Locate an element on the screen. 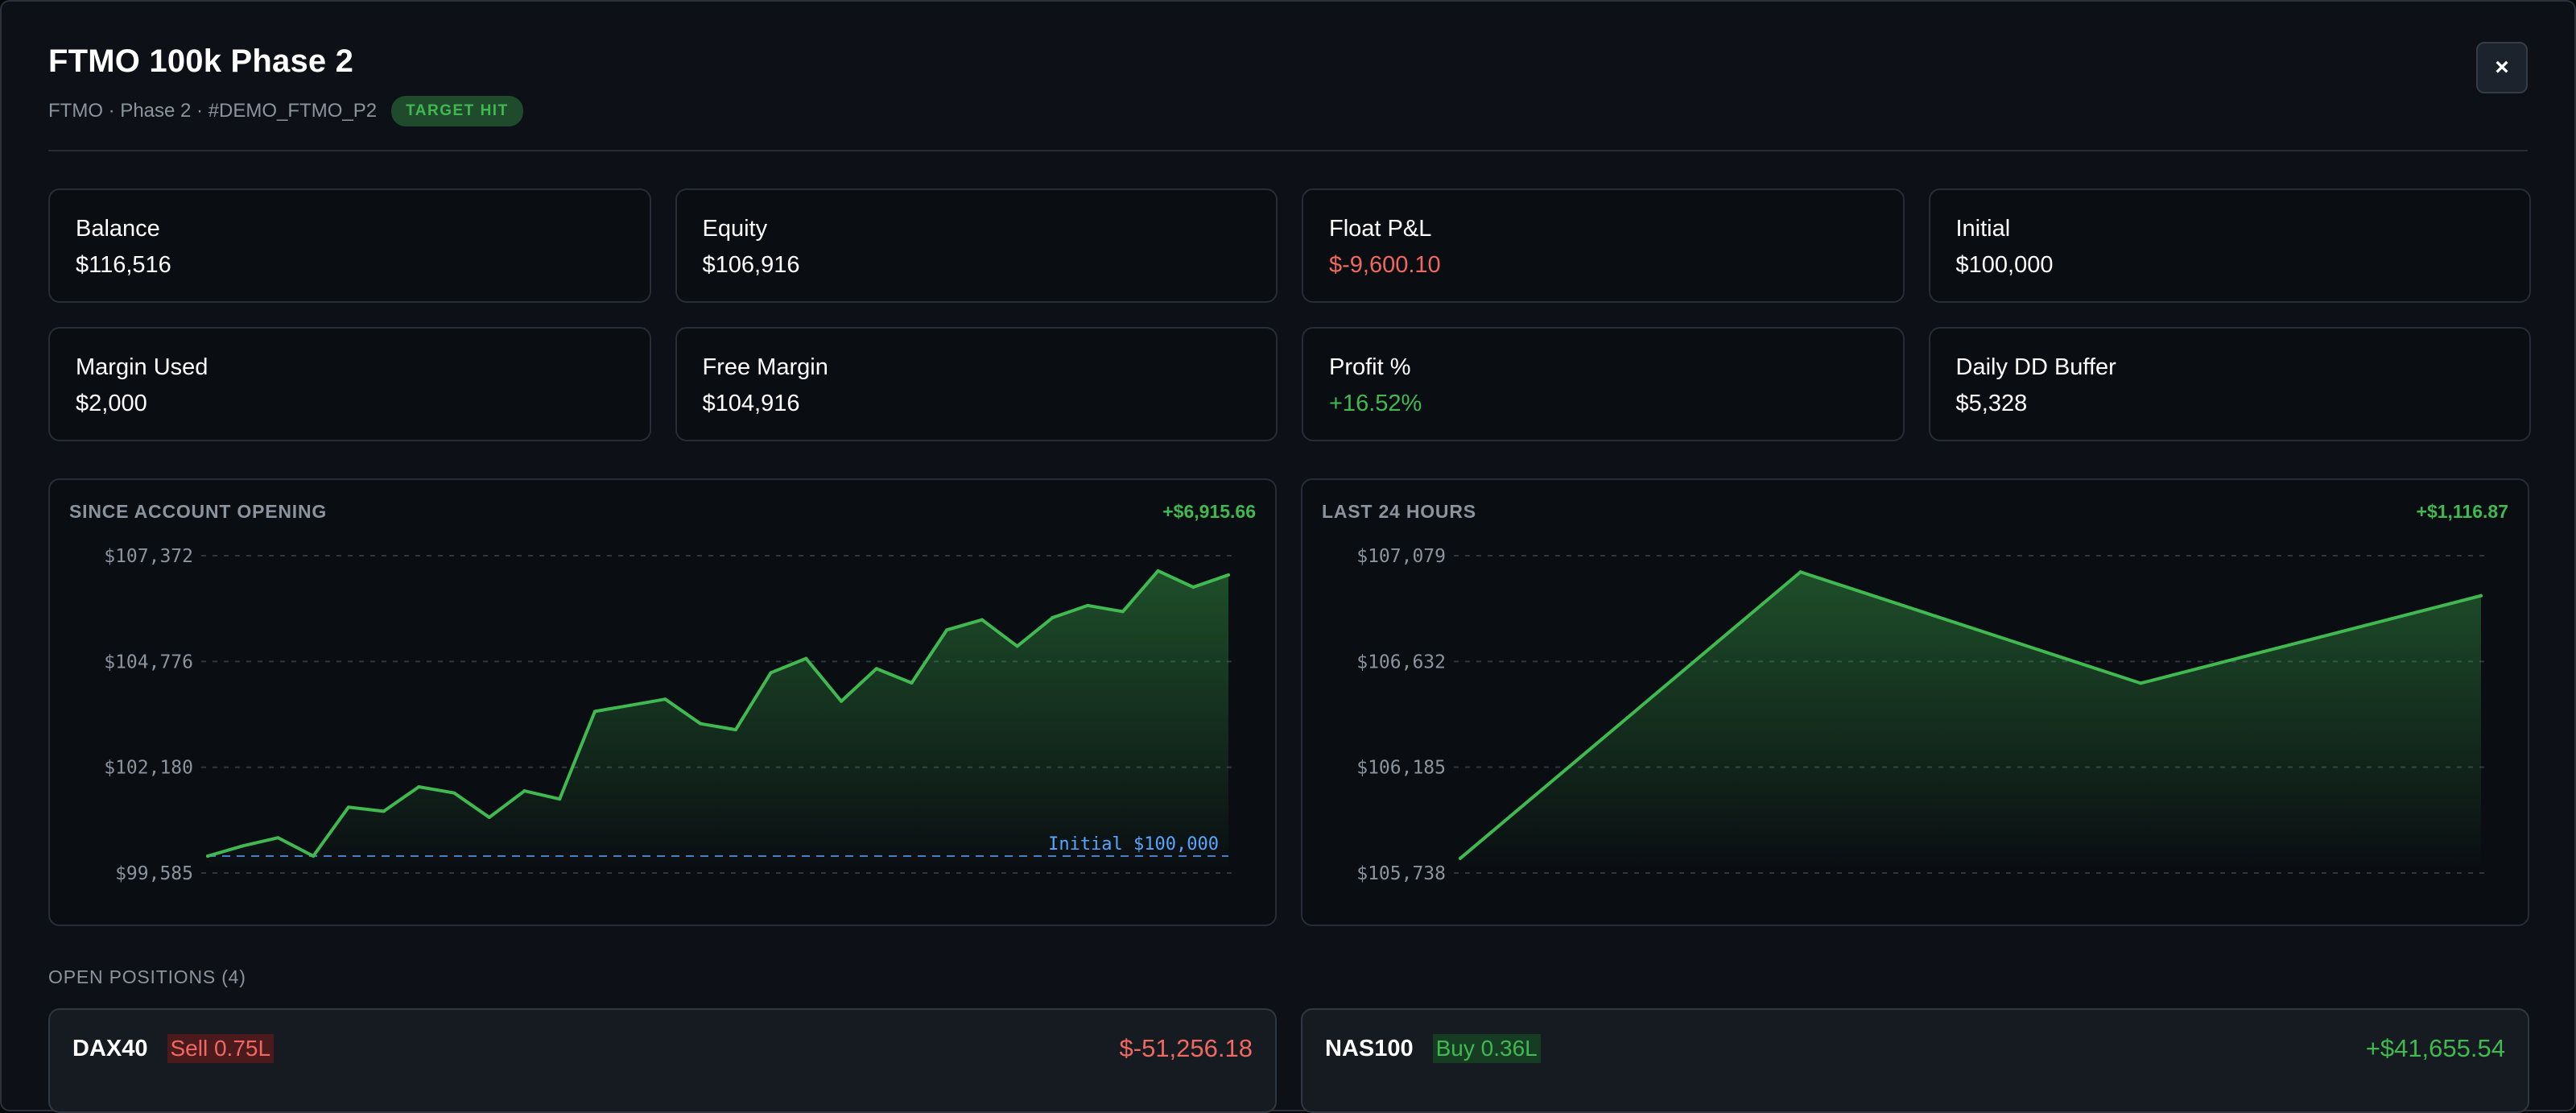  y-tick-label: $102,180 is located at coordinates (148, 769).